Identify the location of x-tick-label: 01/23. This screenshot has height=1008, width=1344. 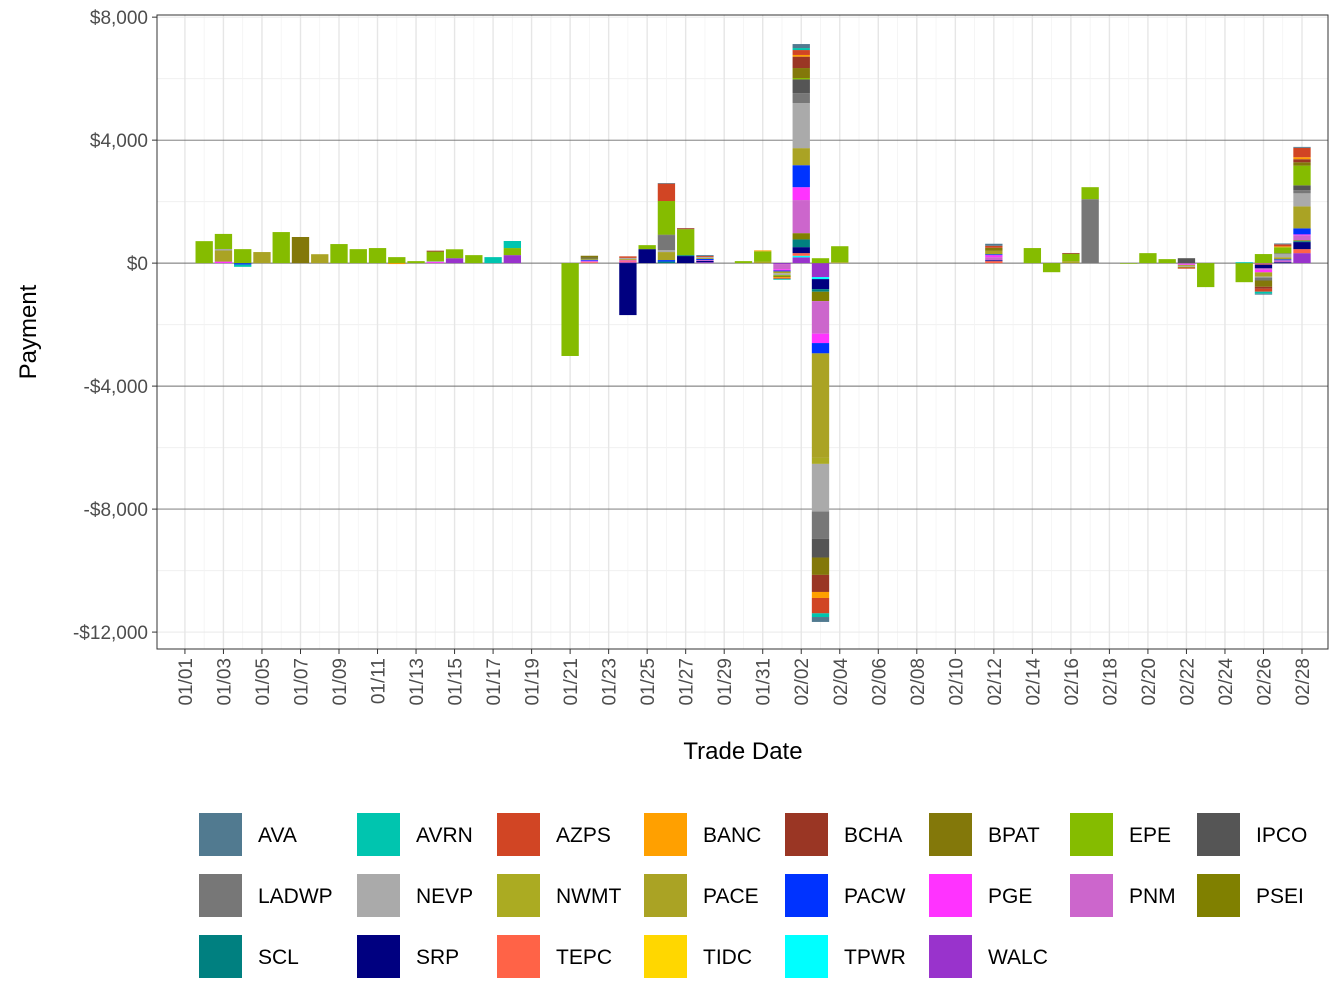
(610, 682).